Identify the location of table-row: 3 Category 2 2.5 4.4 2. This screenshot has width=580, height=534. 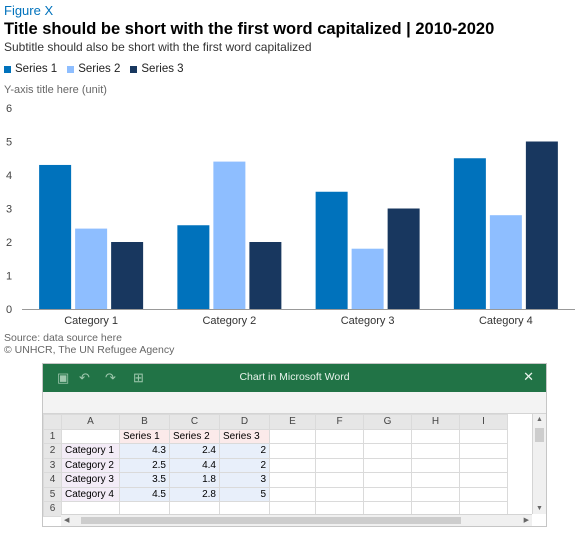
(275, 465).